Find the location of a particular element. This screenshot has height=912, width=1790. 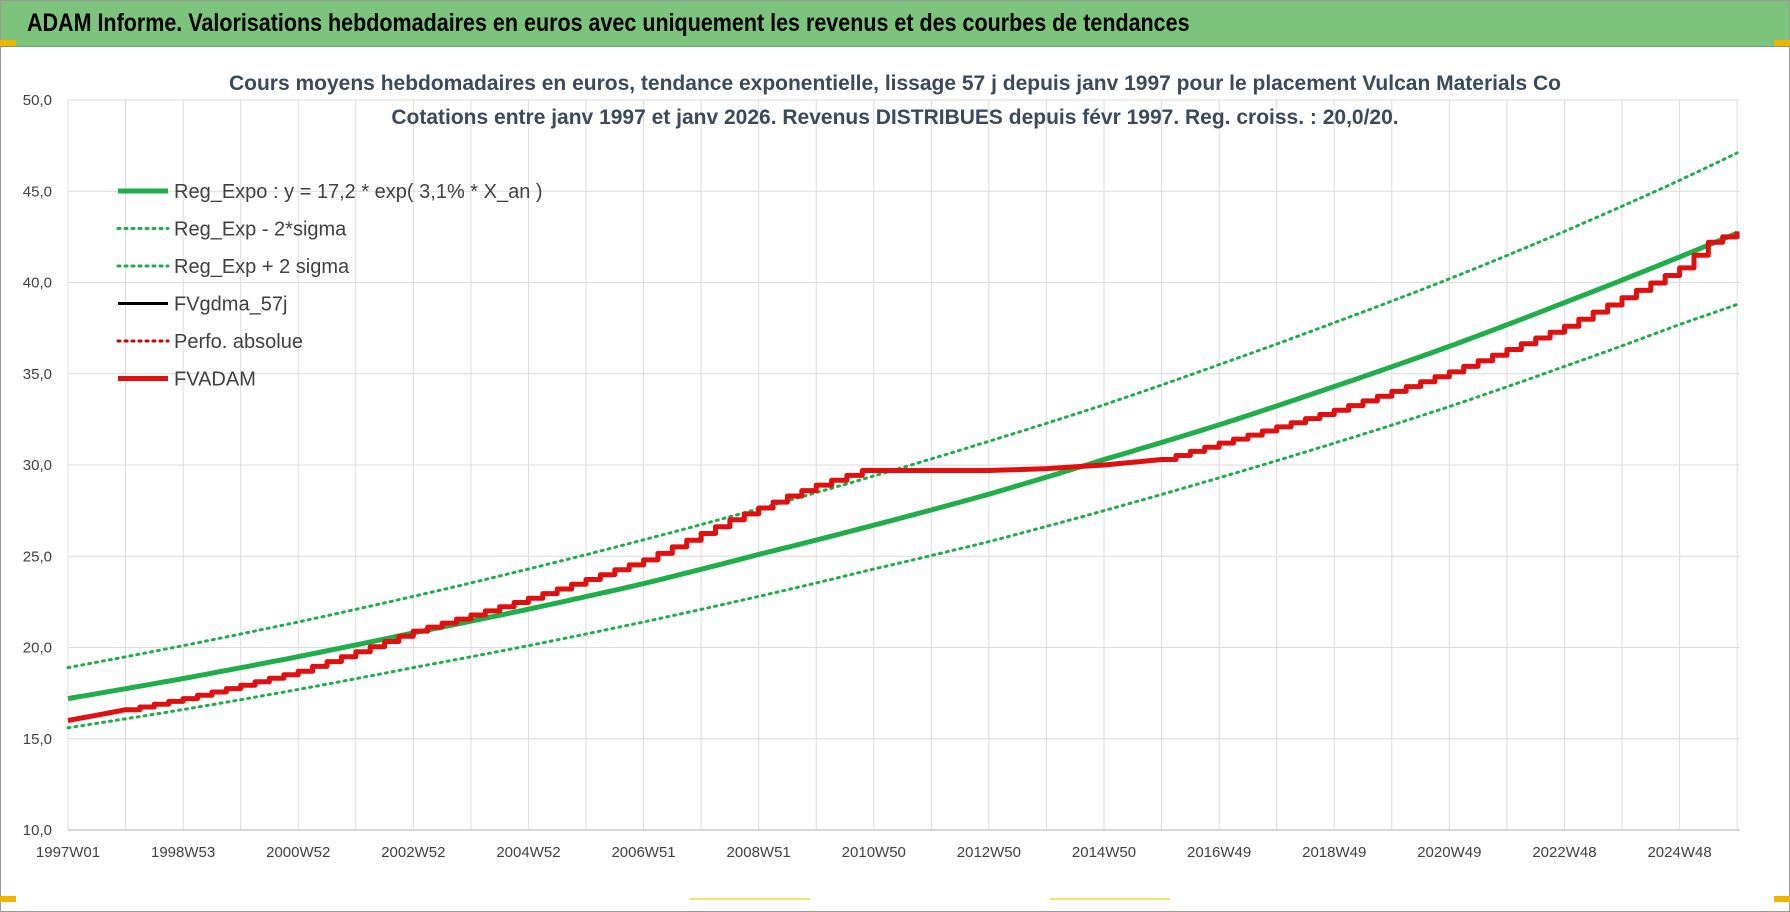

y-tick-label: 10,0 is located at coordinates (37, 830).